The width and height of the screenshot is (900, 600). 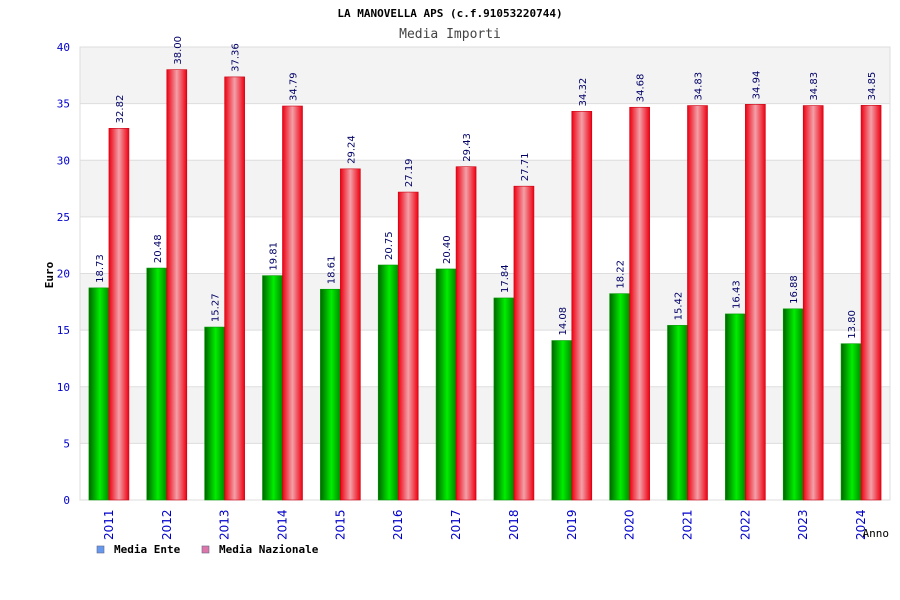 What do you see at coordinates (735, 407) in the screenshot?
I see `bar-media-ente-2022` at bounding box center [735, 407].